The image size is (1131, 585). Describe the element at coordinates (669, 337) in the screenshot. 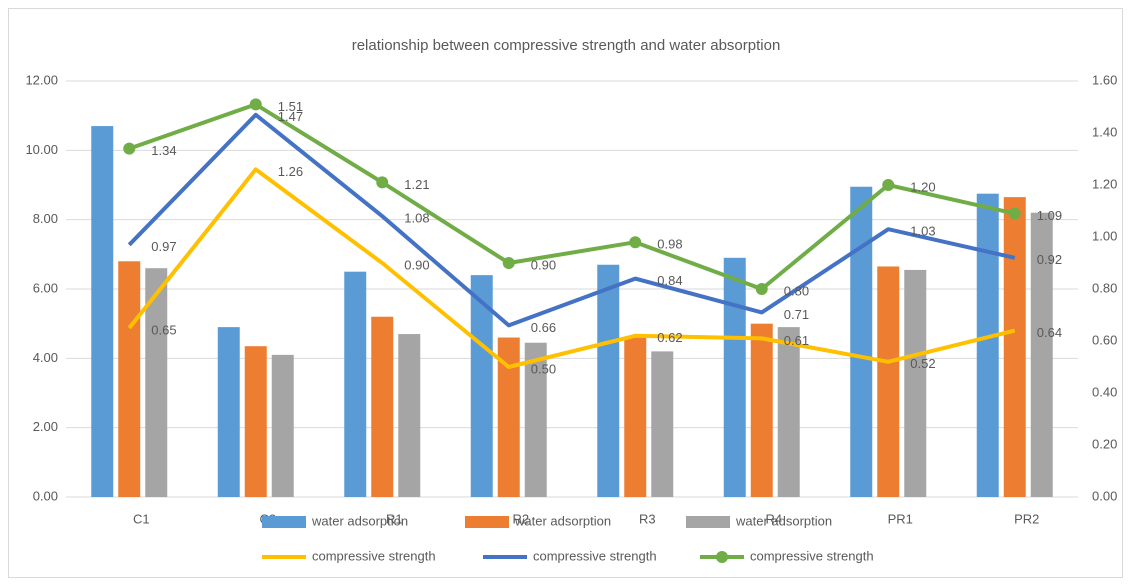

I see `data-label: 0.62` at that location.